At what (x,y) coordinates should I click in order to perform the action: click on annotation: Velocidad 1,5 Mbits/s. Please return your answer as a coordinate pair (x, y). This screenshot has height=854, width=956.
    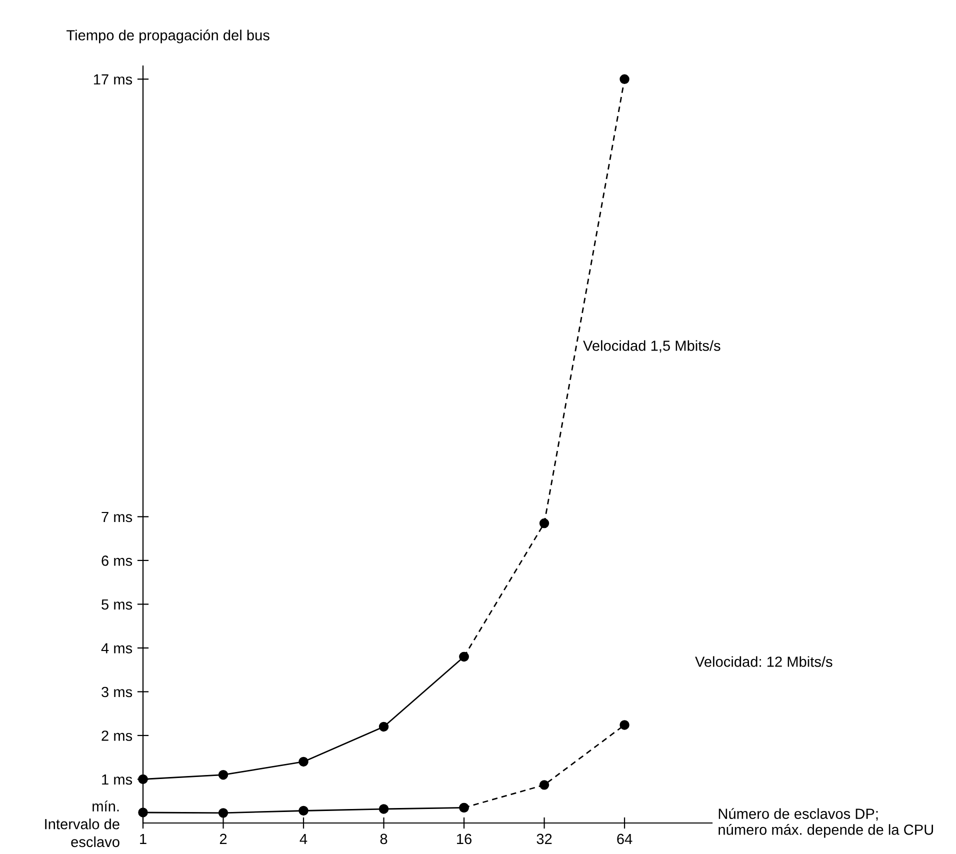
    Looking at the image, I should click on (651, 346).